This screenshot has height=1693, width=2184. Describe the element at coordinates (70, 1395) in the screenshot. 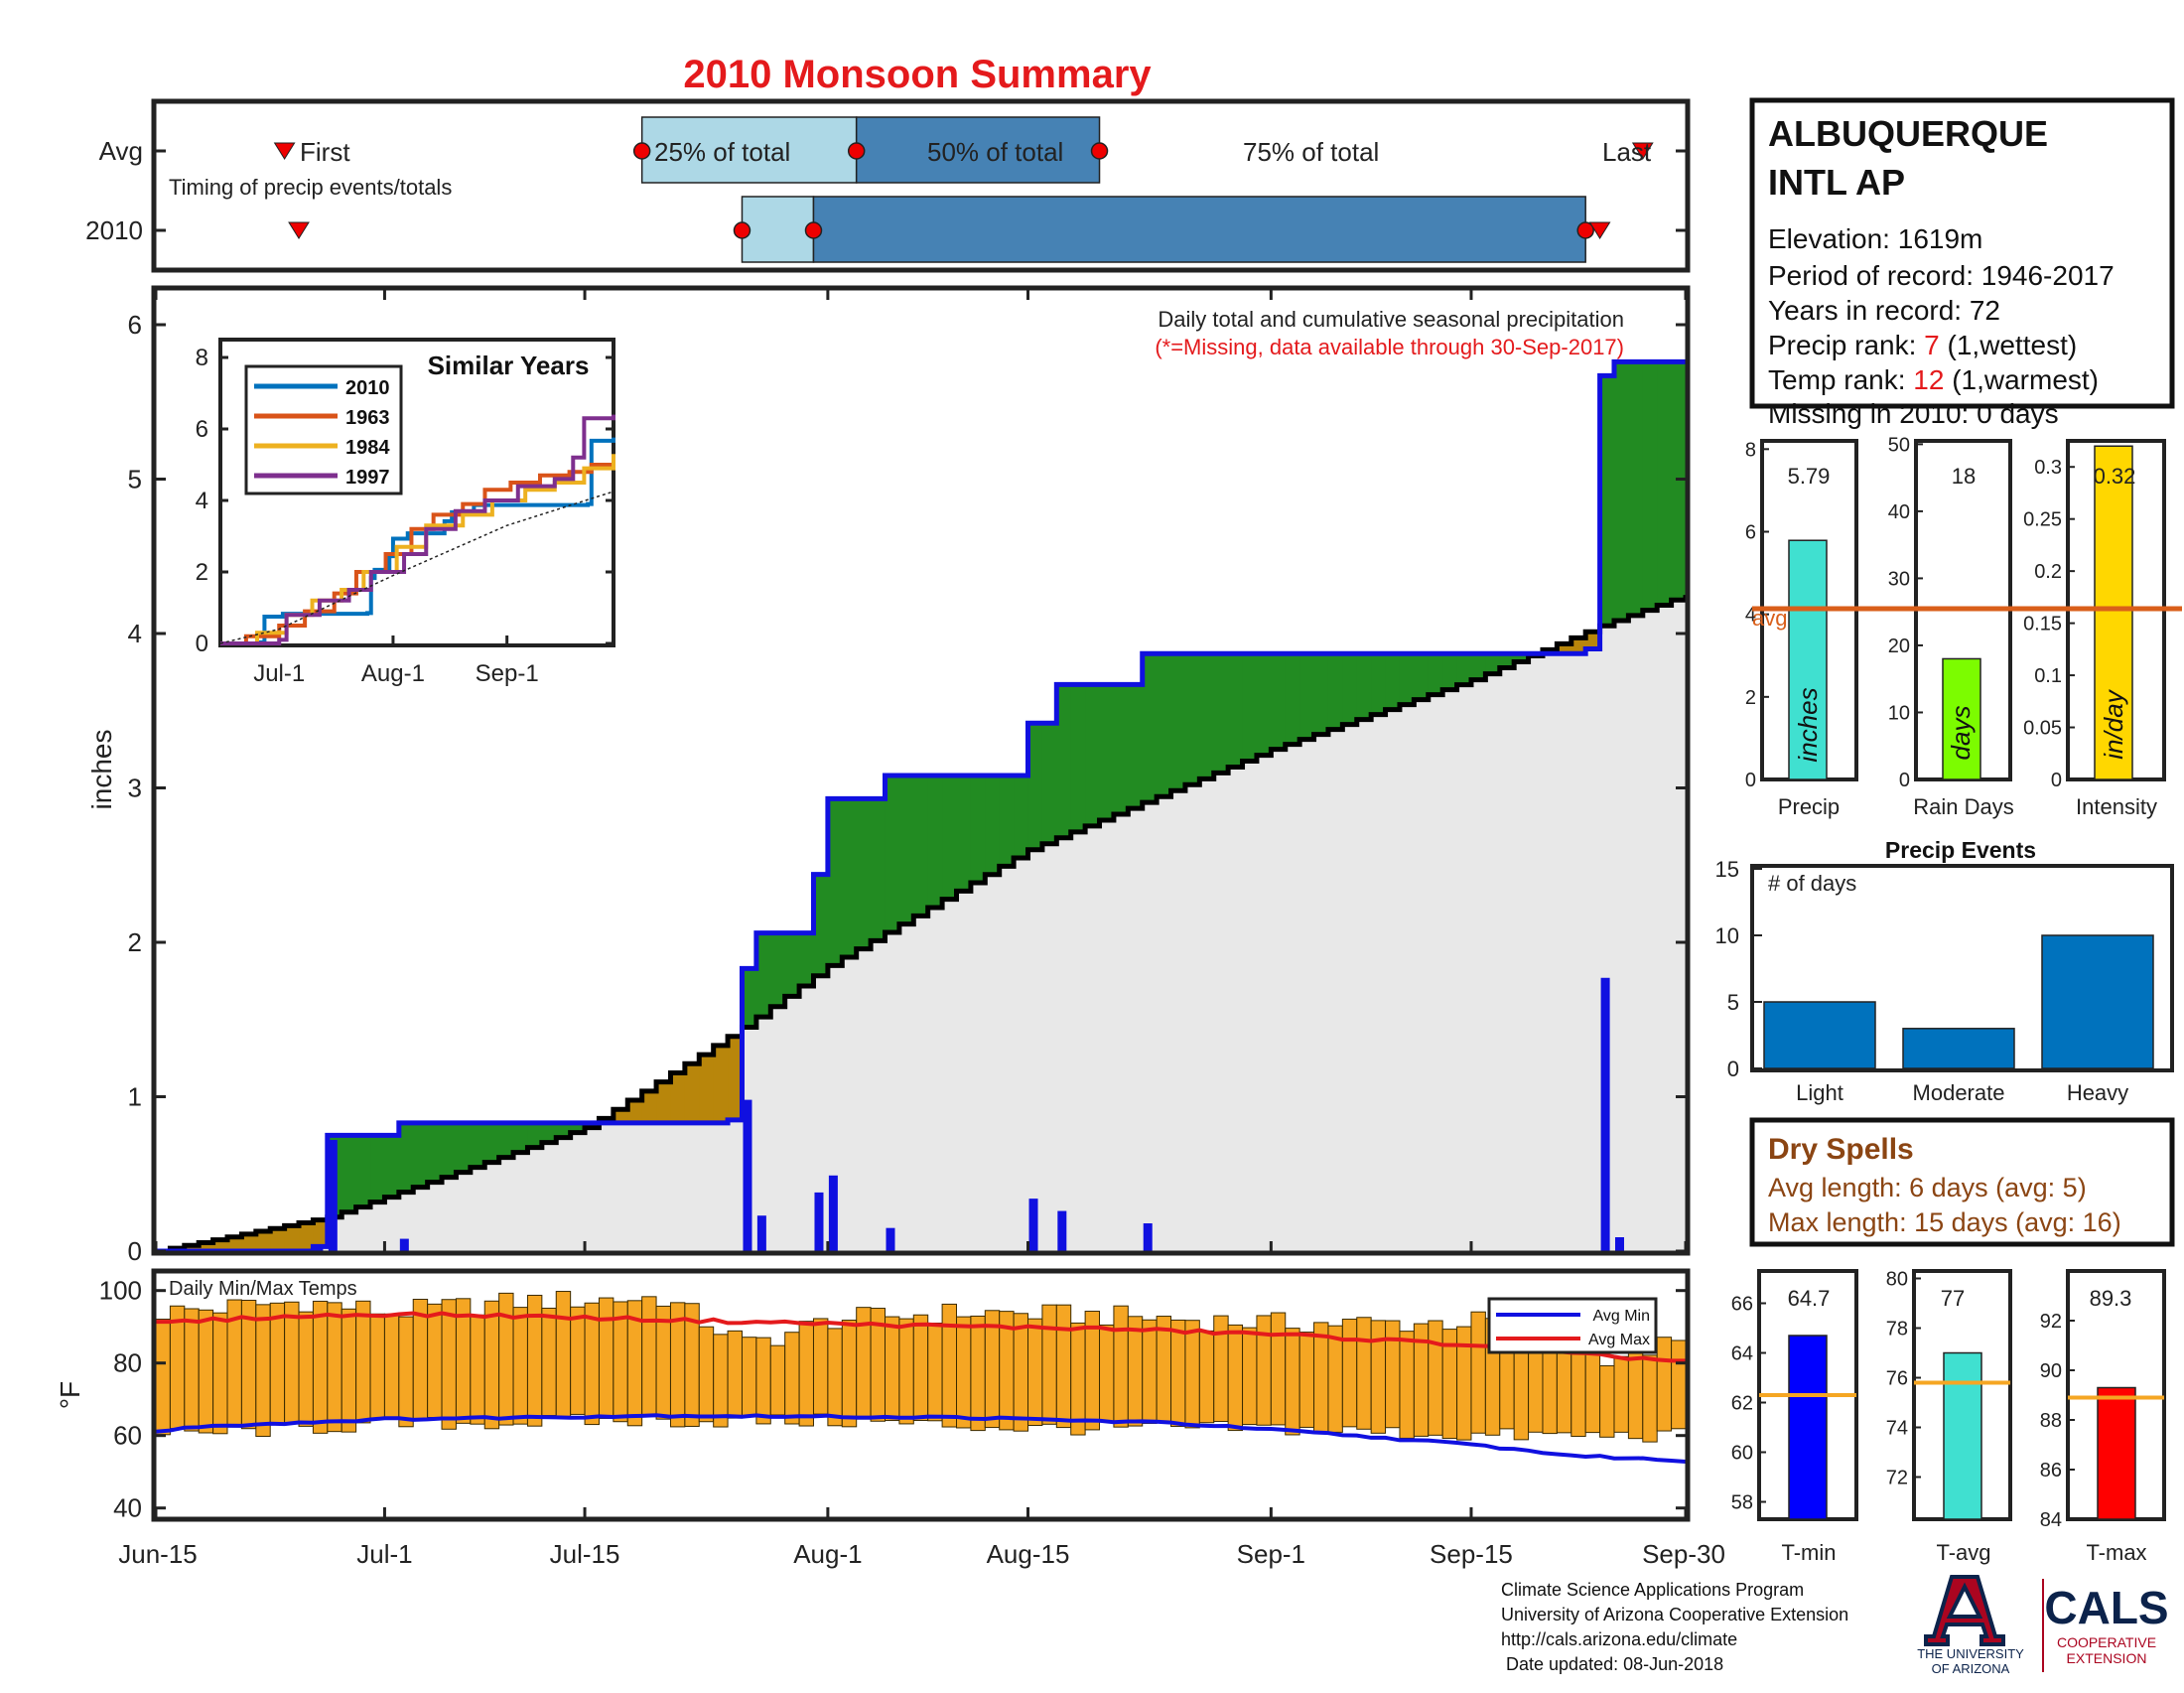

I see `temp-ylabel: °F` at that location.